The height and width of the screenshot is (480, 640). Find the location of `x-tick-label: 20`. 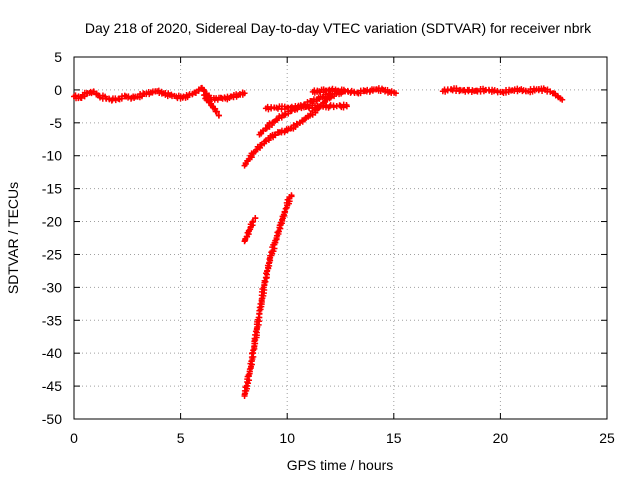

x-tick-label: 20 is located at coordinates (501, 438).